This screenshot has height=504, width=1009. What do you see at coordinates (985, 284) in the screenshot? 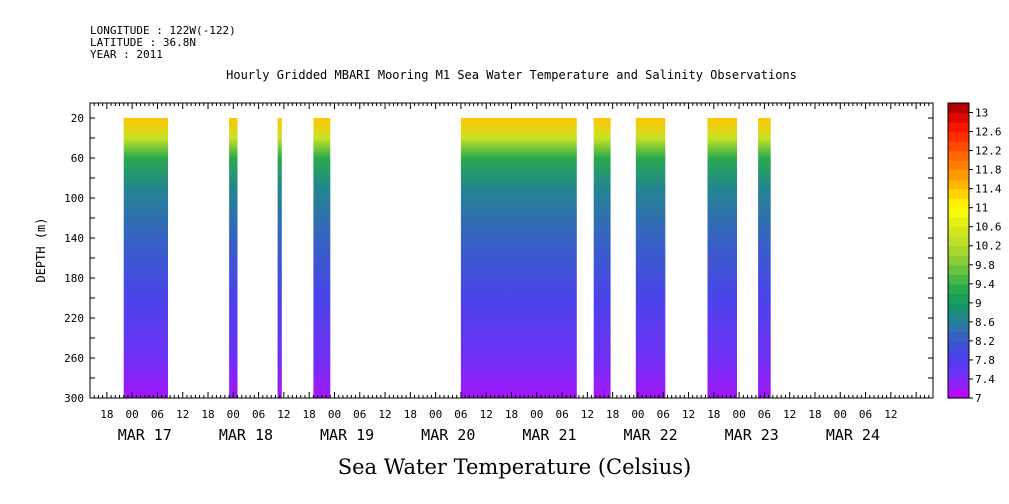
I see `colorbar-tick-label: 9.4` at bounding box center [985, 284].